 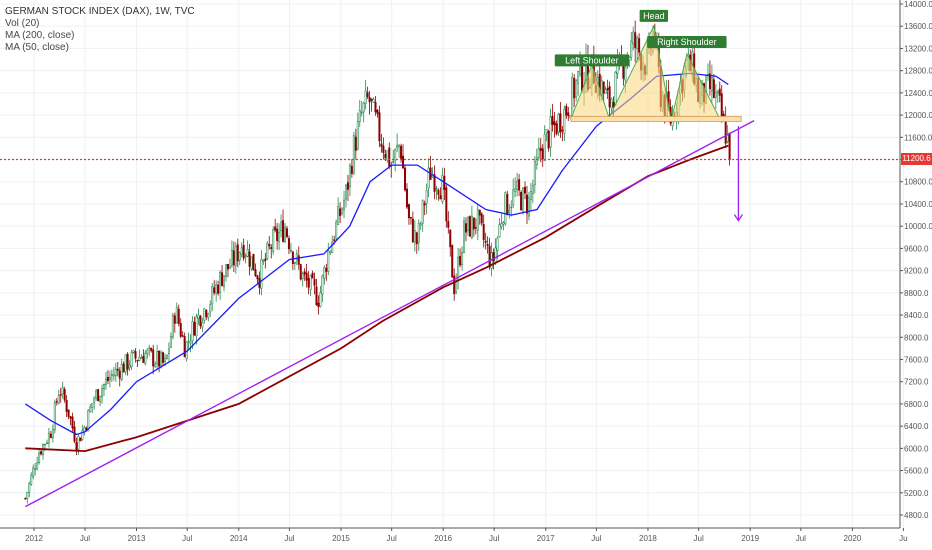 I want to click on price-tick-label: 8400.0, so click(x=916, y=315).